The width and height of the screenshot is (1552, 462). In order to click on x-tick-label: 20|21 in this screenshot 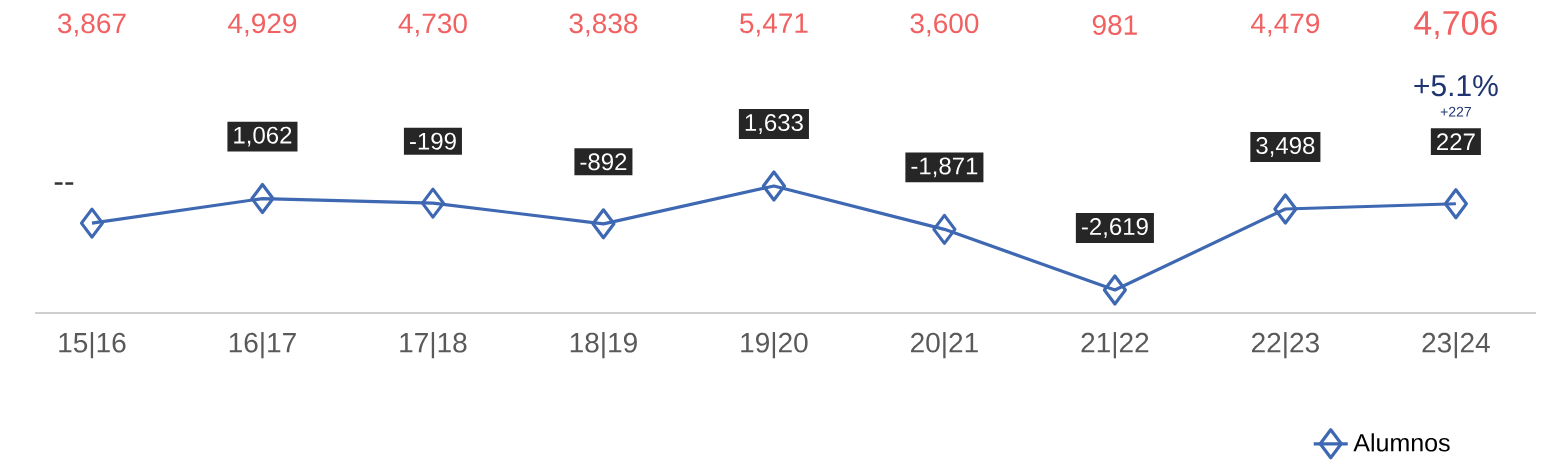, I will do `click(944, 345)`.